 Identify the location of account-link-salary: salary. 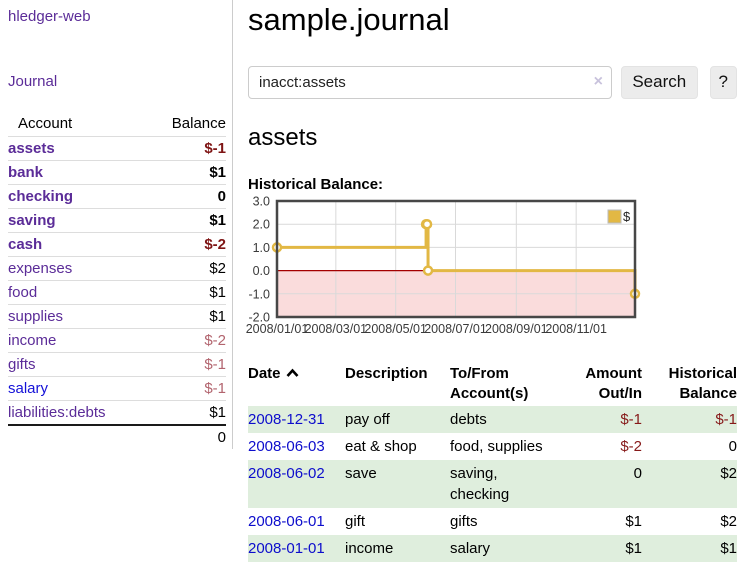
(28, 388).